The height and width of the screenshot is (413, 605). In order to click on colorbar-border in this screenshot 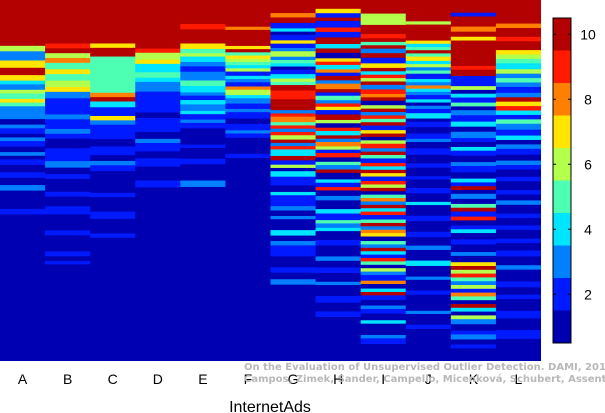, I will do `click(562, 180)`.